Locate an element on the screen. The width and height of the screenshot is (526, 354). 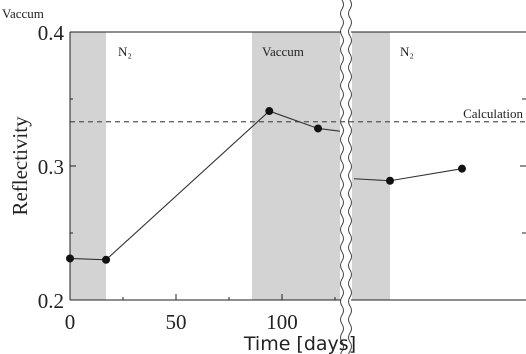
axis-break-right-wave is located at coordinates (350, 177).